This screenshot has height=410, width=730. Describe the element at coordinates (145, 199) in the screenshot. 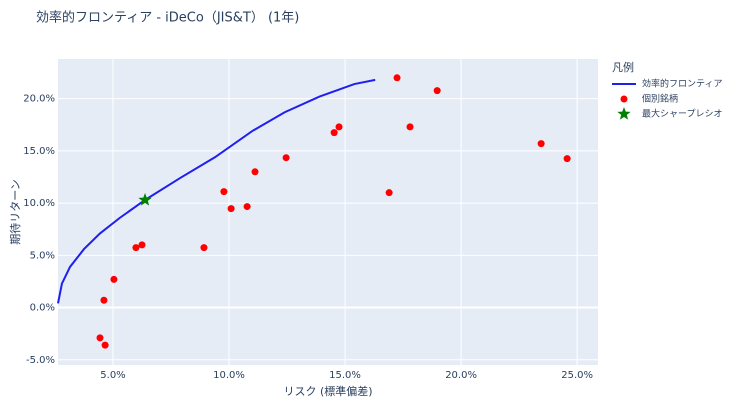

I see `star-marker` at that location.